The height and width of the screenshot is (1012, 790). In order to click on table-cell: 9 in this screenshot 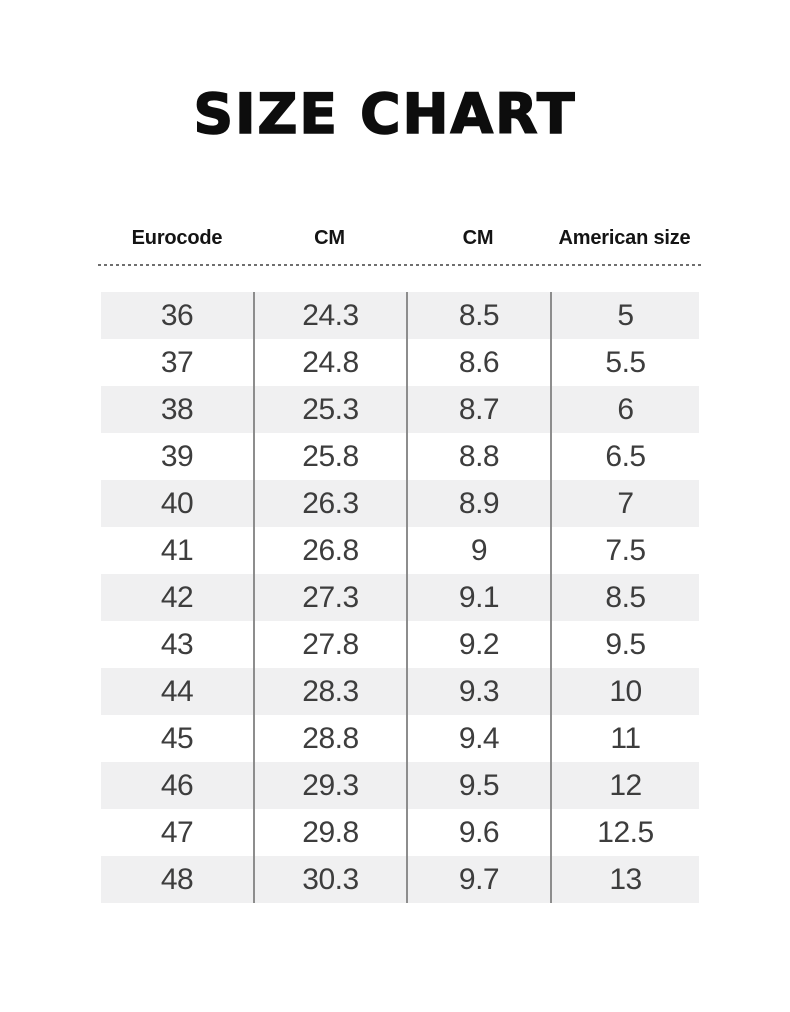, I will do `click(478, 550)`.